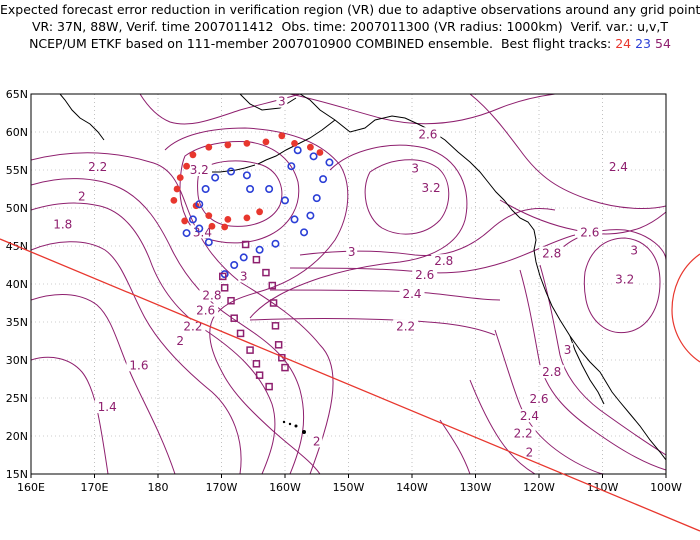  Describe the element at coordinates (107, 407) in the screenshot. I see `contour-label: 1.4` at that location.